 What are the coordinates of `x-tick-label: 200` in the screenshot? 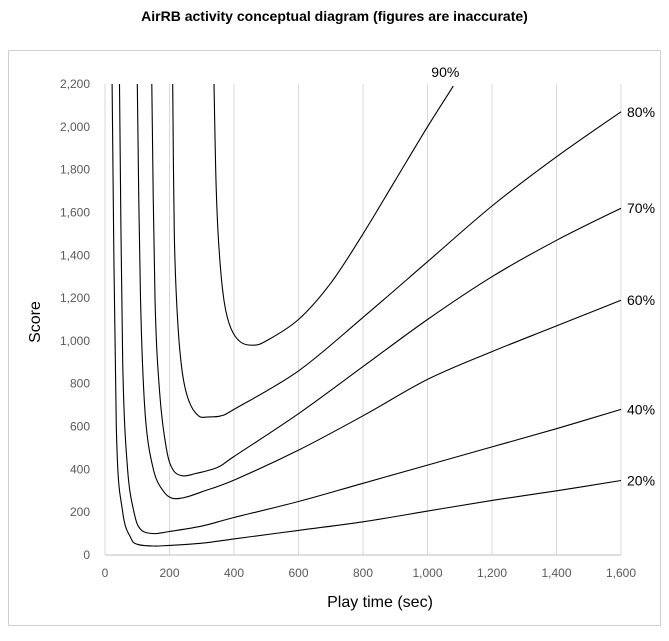 It's located at (169, 573).